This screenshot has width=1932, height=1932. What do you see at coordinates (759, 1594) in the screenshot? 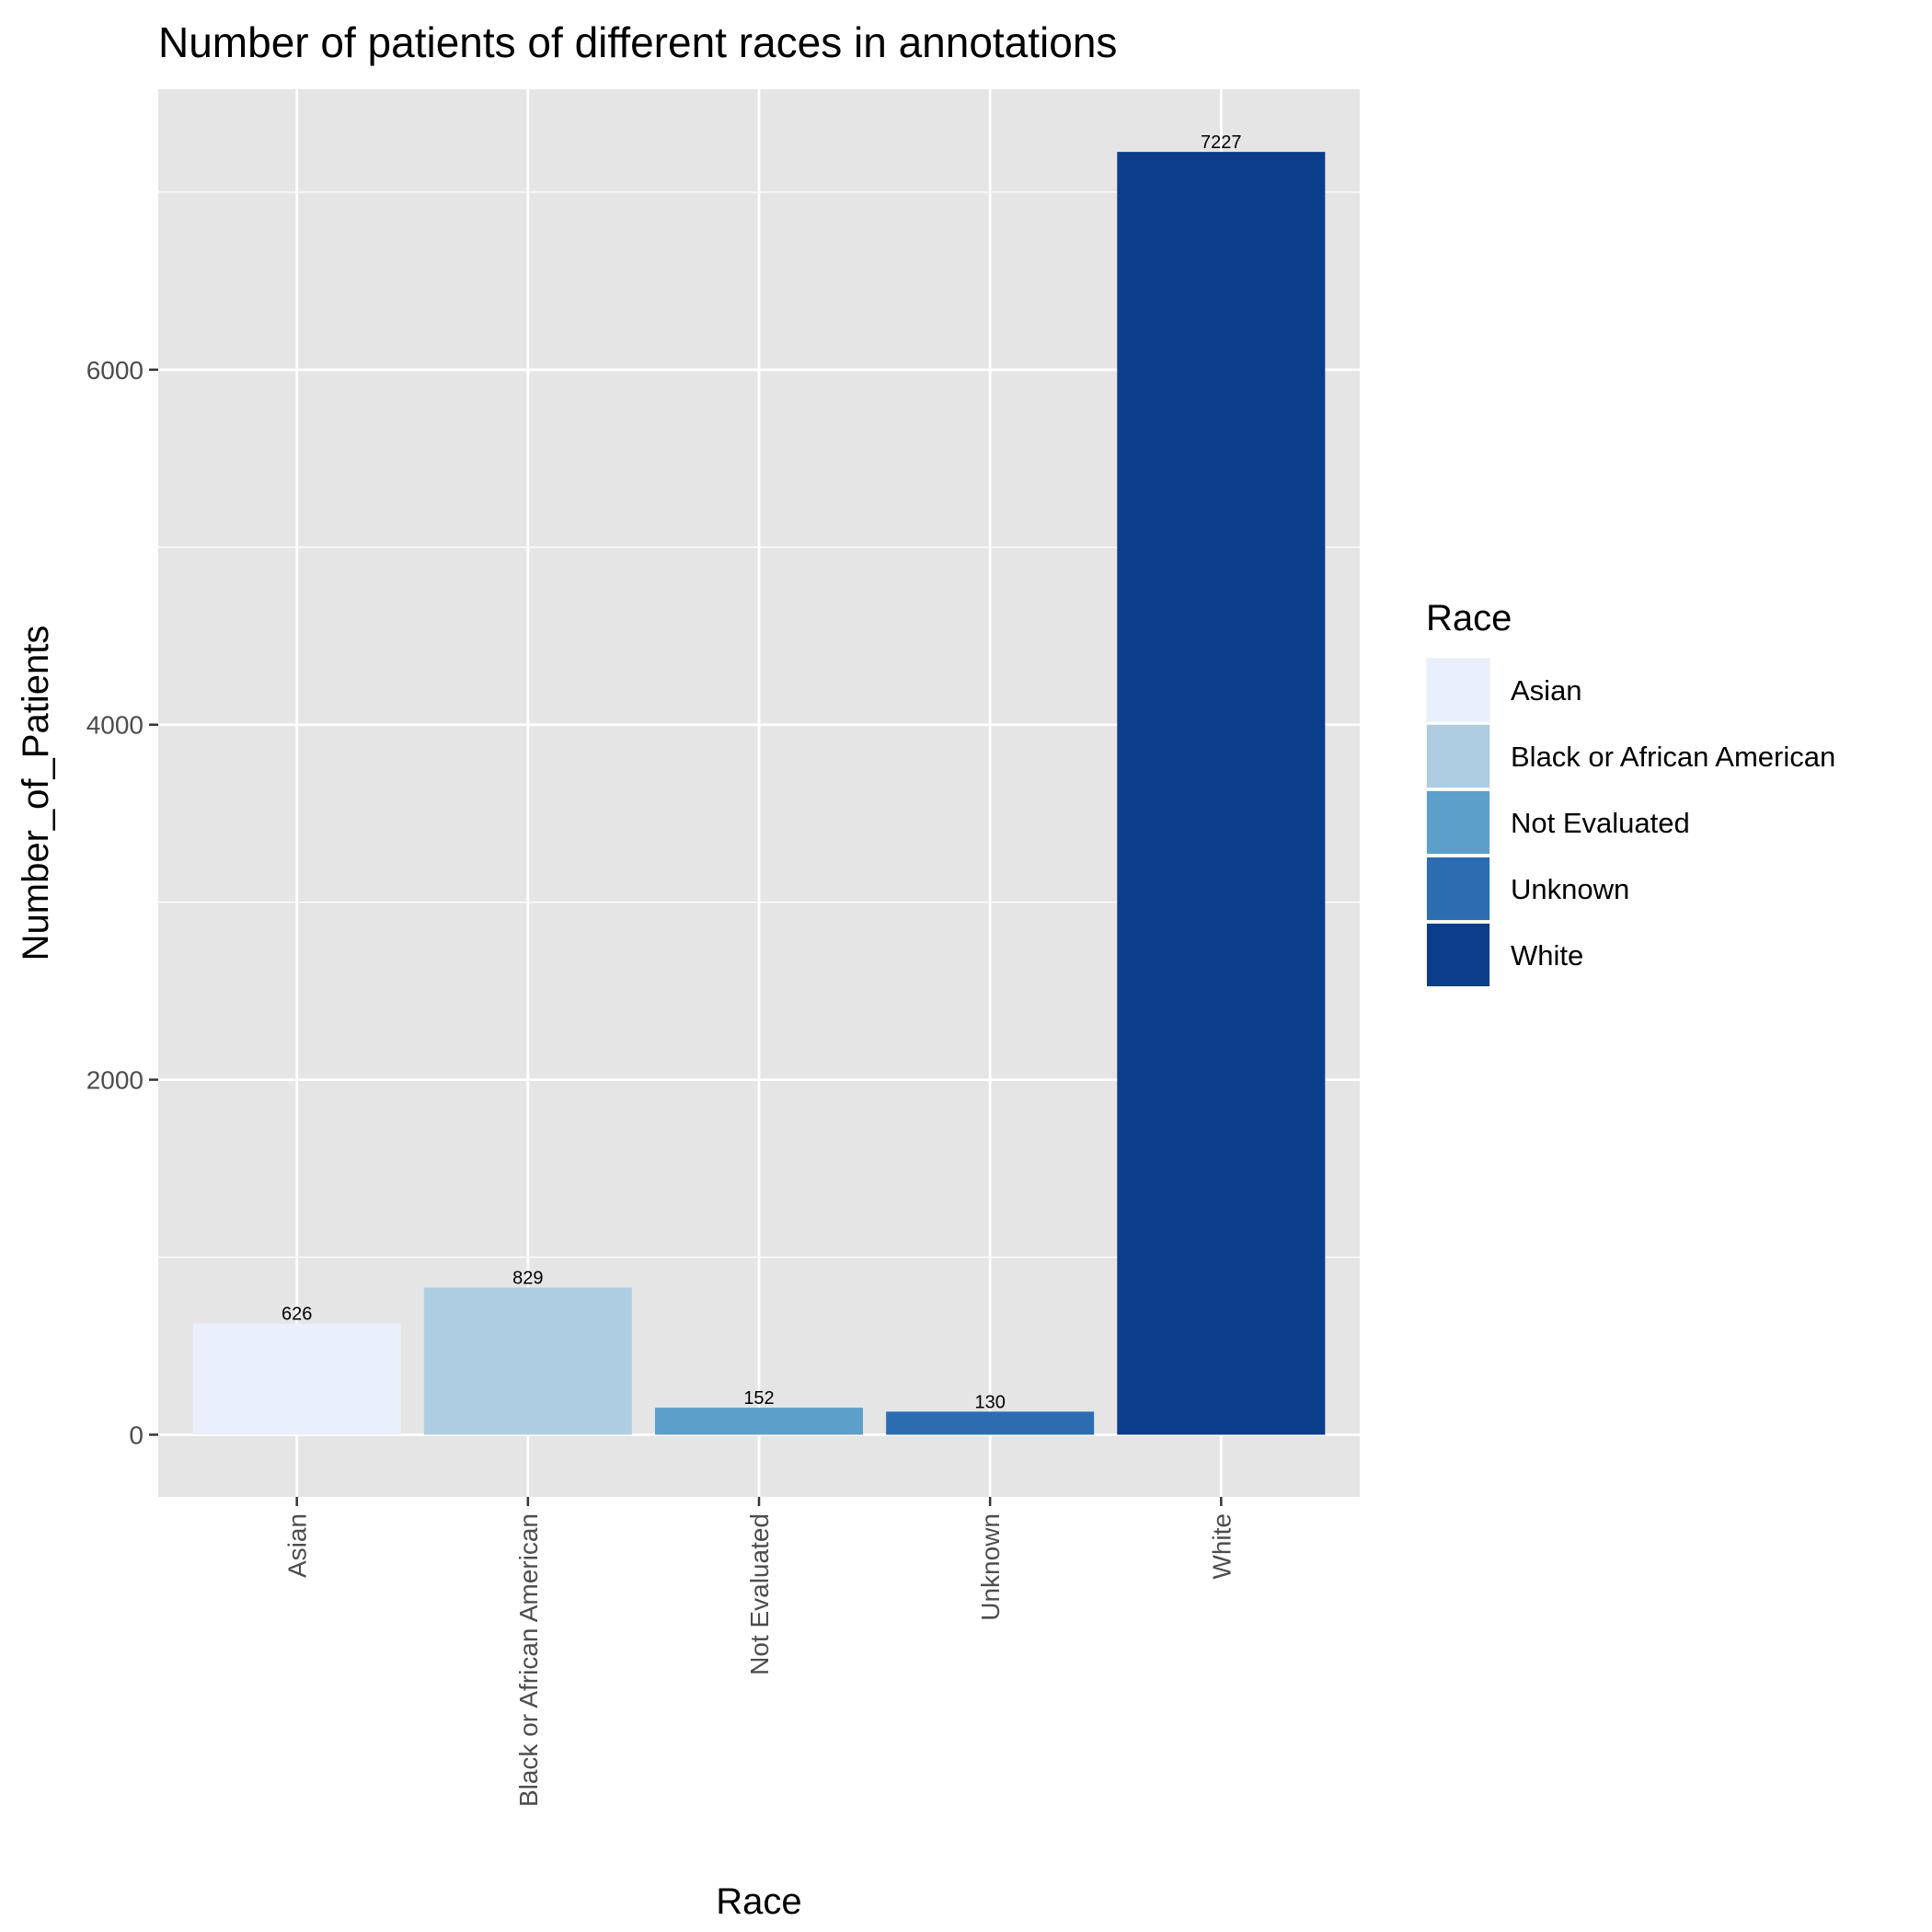
I see `x-tick-label: Not Evaluated` at bounding box center [759, 1594].